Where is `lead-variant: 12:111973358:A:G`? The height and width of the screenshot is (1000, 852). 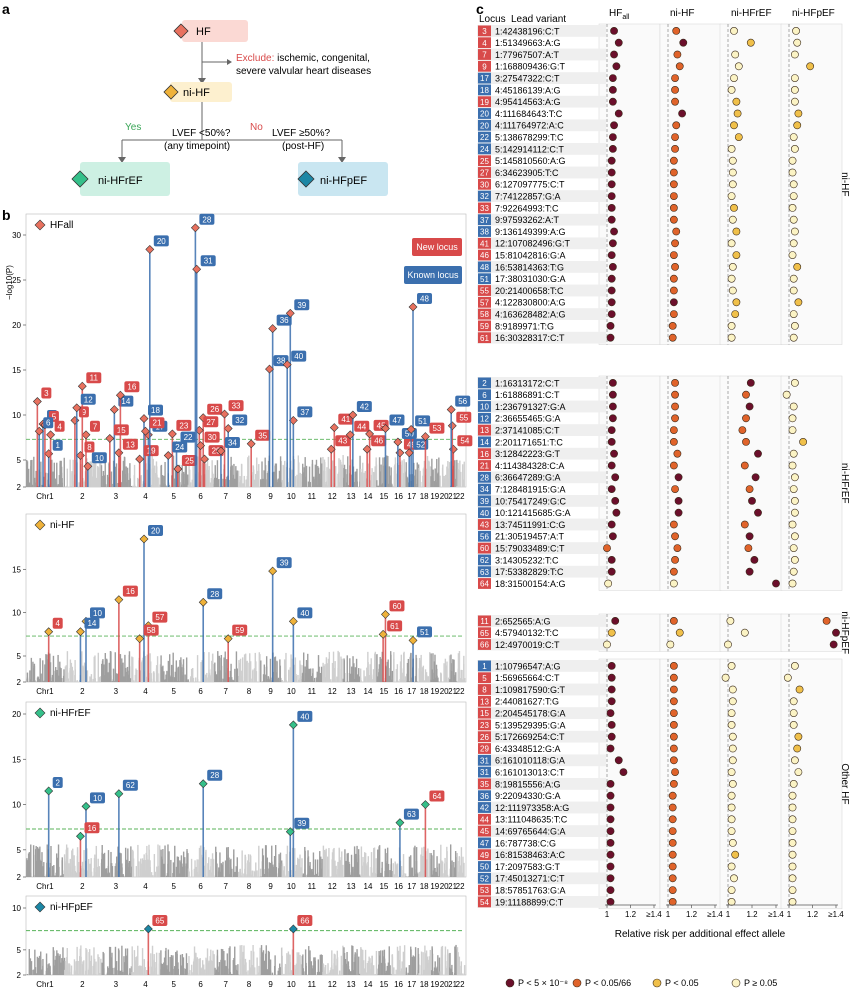
lead-variant: 12:111973358:A:G is located at coordinates (532, 808).